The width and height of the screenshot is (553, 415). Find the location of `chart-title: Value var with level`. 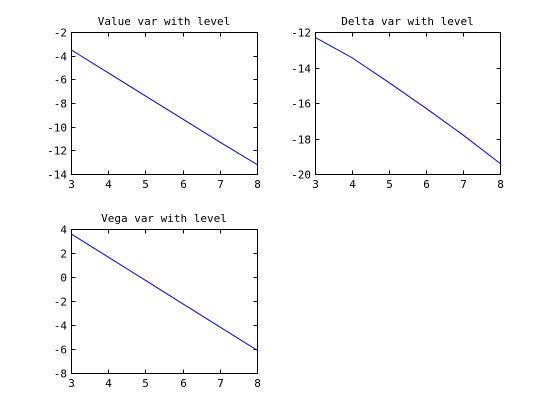

chart-title: Value var with level is located at coordinates (164, 21).